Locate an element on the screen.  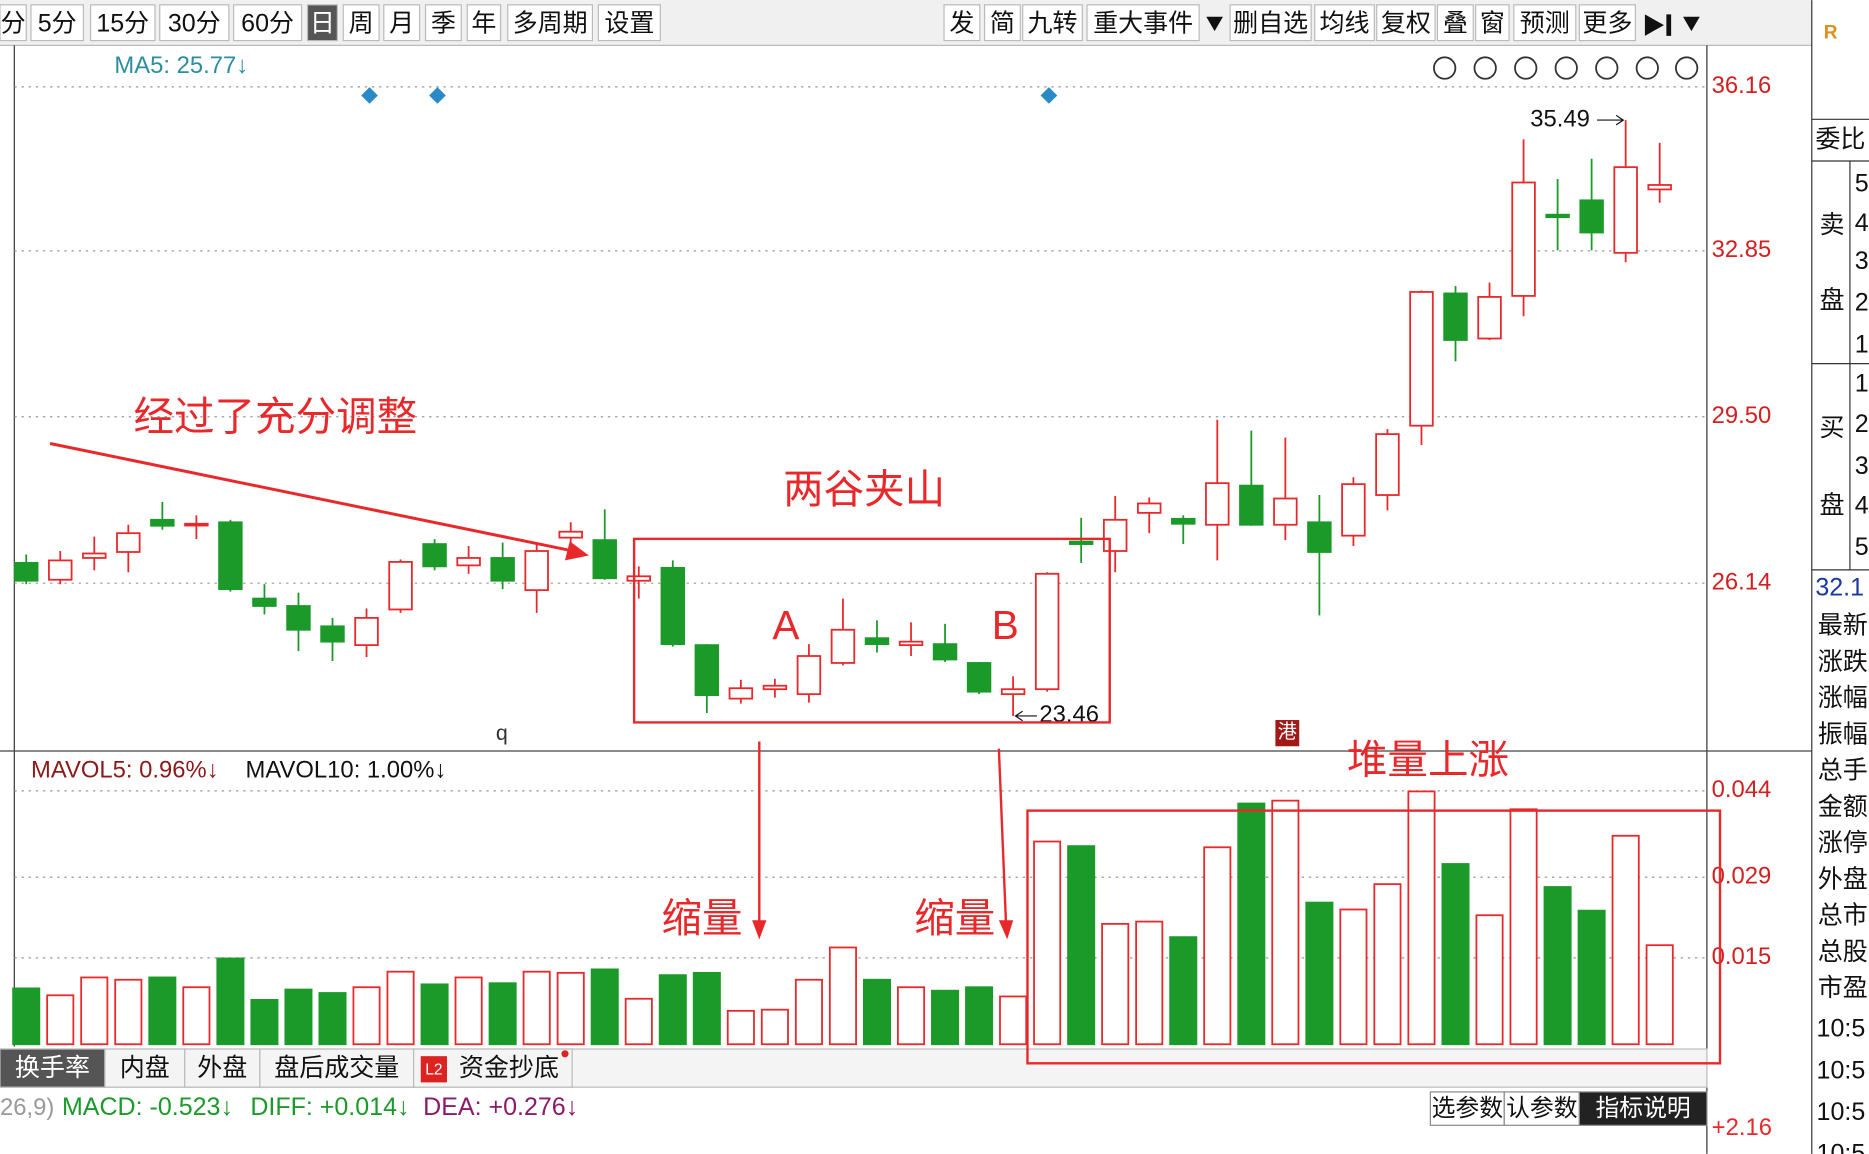
indicator-button-label: 认参数 is located at coordinates (1542, 1108).